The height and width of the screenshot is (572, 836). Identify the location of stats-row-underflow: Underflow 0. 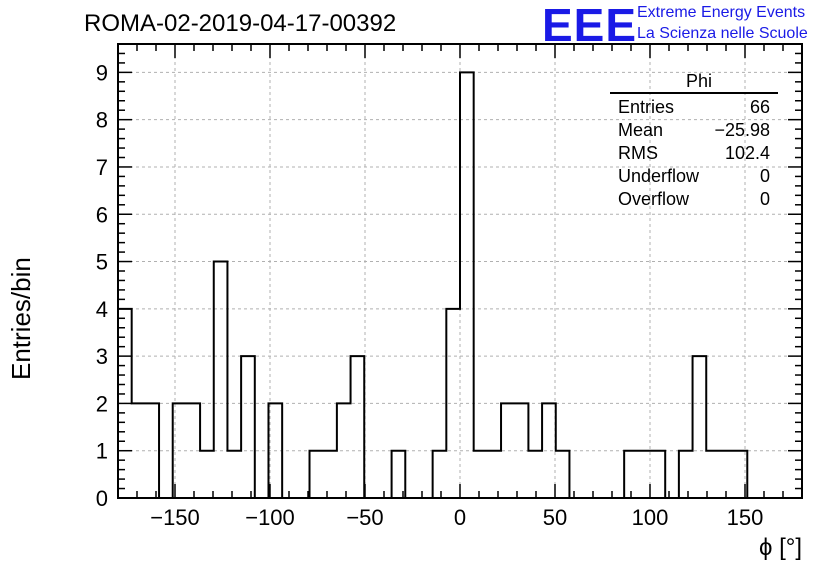
(694, 176).